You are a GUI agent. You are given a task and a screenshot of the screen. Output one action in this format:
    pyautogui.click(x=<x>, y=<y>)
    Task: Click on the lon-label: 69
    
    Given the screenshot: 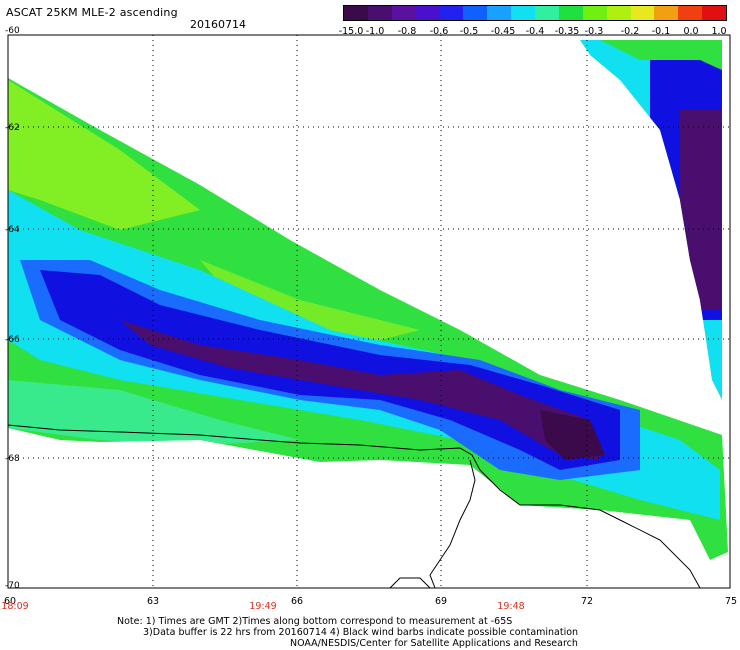 What is the action you would take?
    pyautogui.click(x=441, y=601)
    